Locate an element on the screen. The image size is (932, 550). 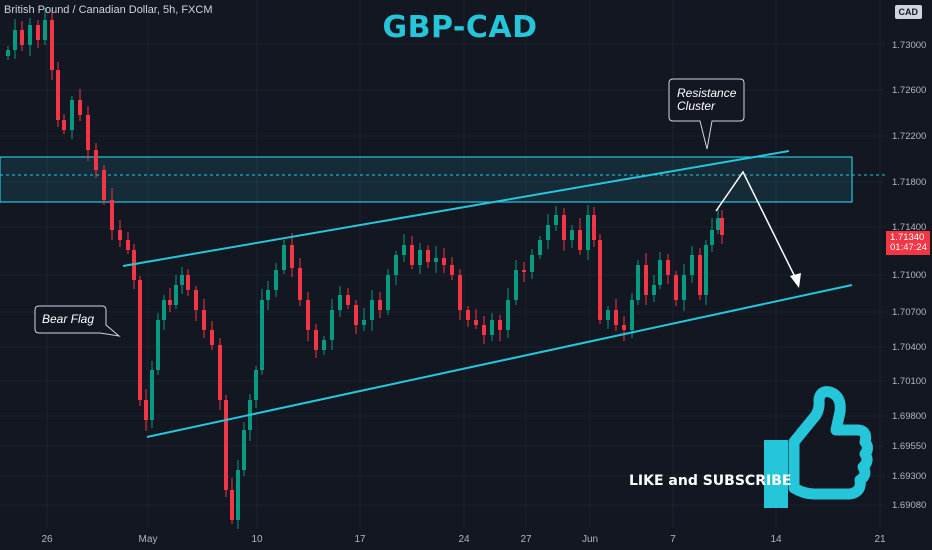
price-label: 1.72200 is located at coordinates (909, 136).